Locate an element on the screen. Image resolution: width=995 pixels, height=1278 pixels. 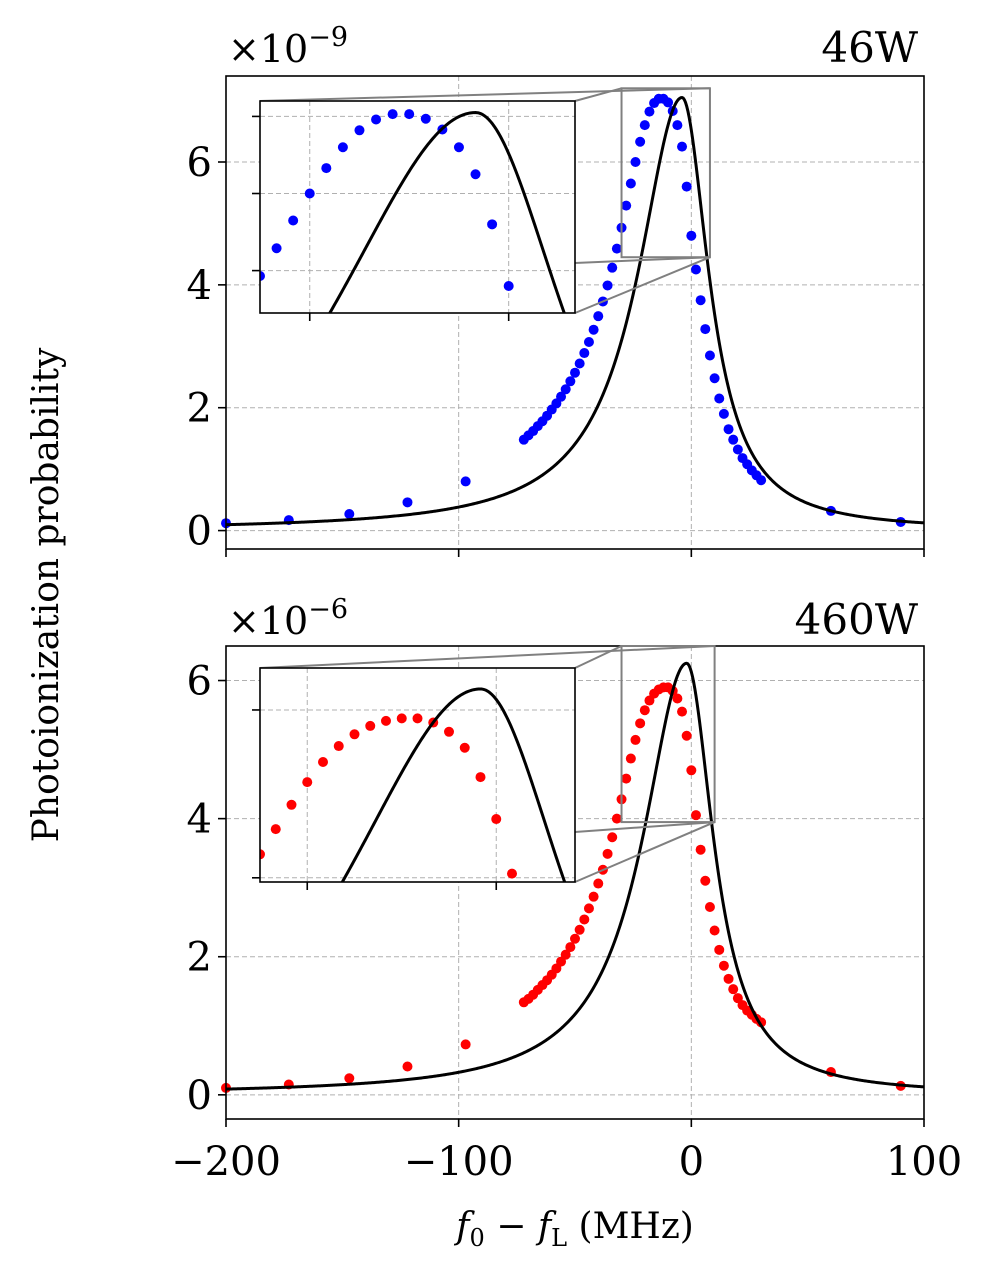
x-axis-title: f0 − fL (MHz) is located at coordinates (573, 1229).